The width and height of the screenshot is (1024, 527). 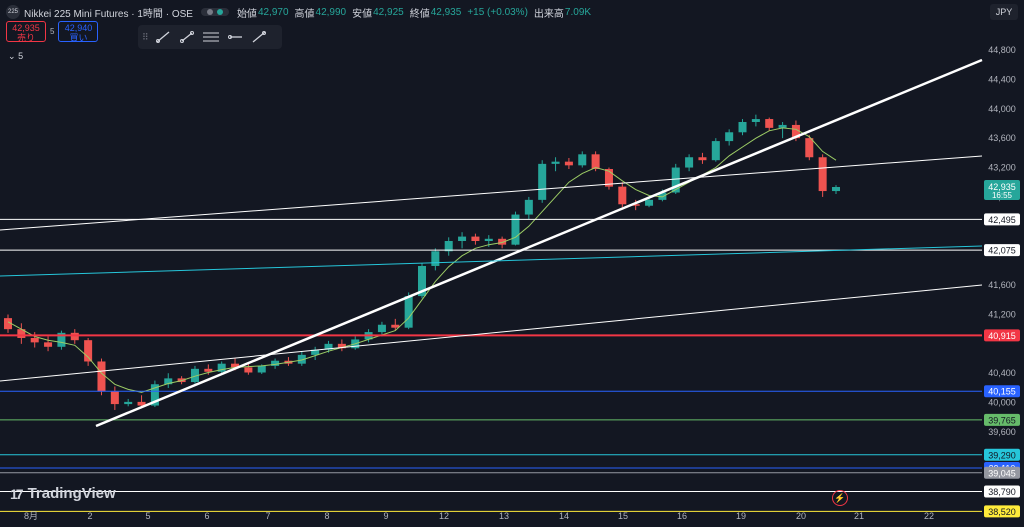 What do you see at coordinates (163, 37) in the screenshot?
I see `ray-tool-icon` at bounding box center [163, 37].